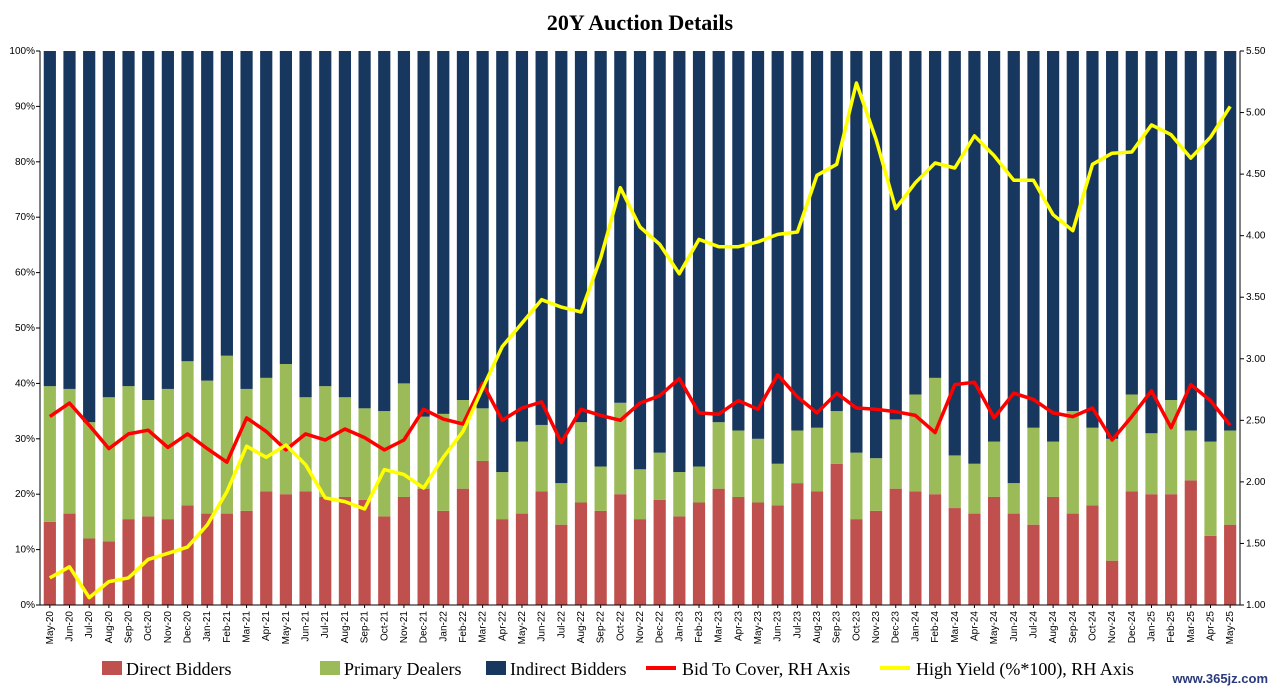 This screenshot has width=1280, height=694. I want to click on x-tick-label: Jun-22, so click(542, 626).